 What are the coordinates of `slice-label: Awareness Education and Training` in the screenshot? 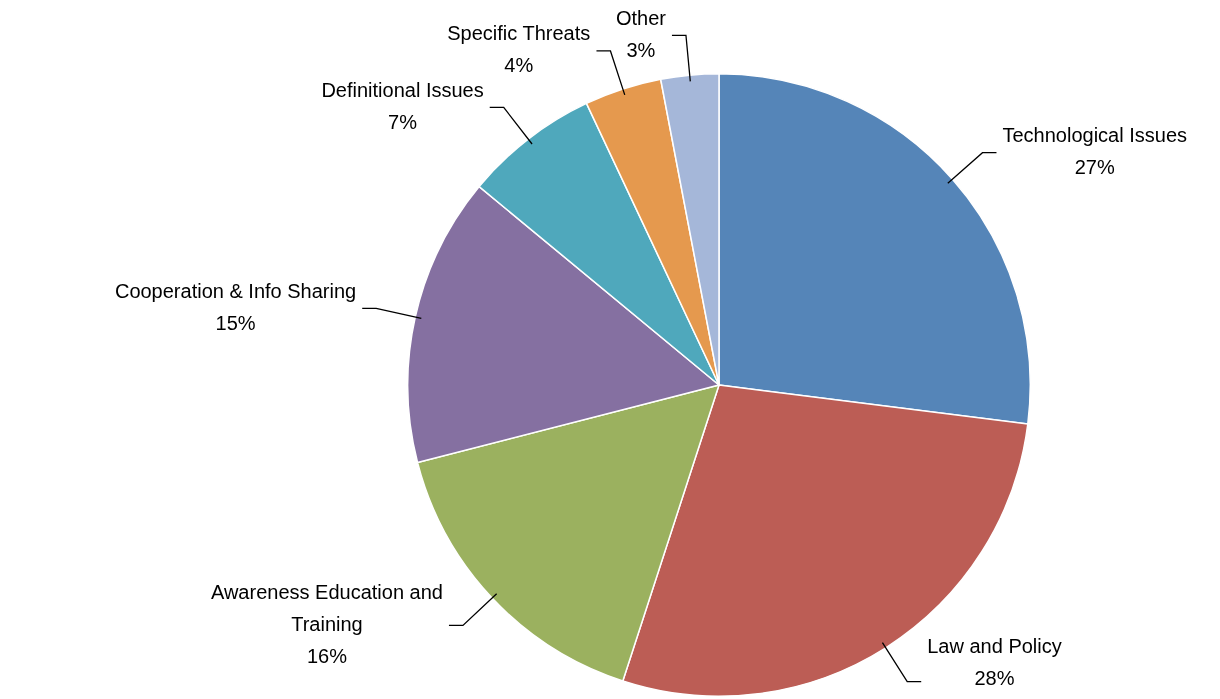 It's located at (326, 607).